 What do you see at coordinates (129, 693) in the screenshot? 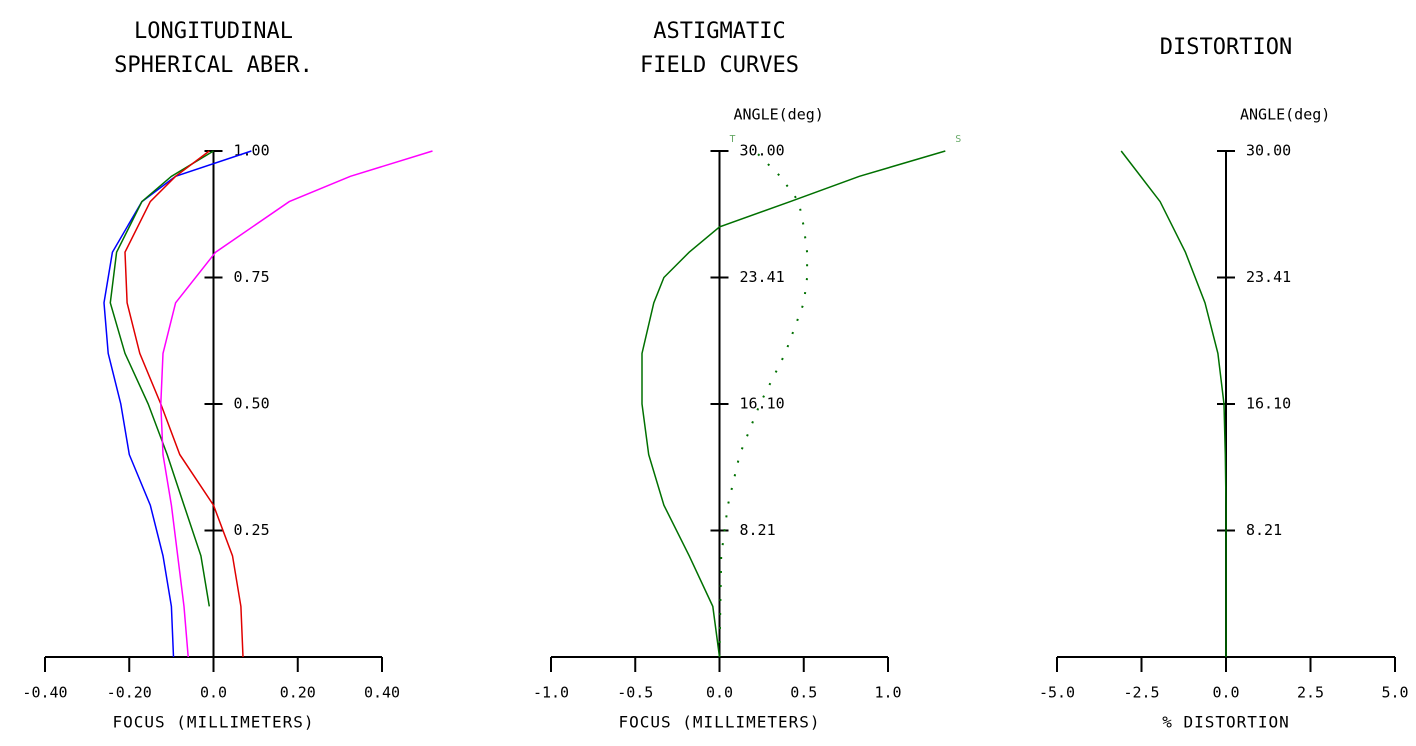
I see `x-tick-label: -0.20` at bounding box center [129, 693].